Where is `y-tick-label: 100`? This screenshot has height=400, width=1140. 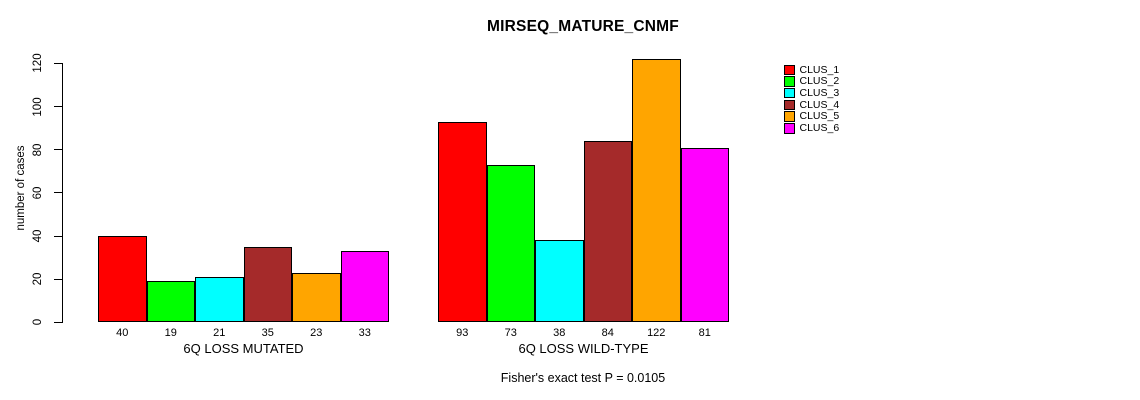 y-tick-label: 100 is located at coordinates (38, 106).